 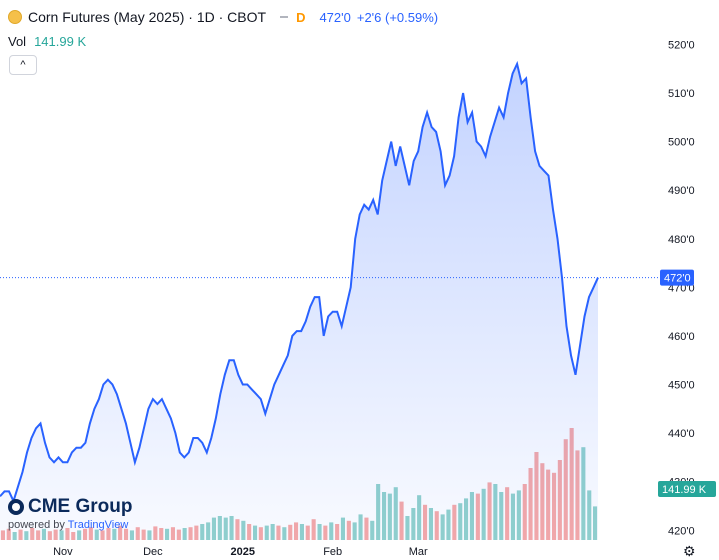 I want to click on time-axis: Nov Dec 2025 Feb Mar, so click(x=240, y=552).